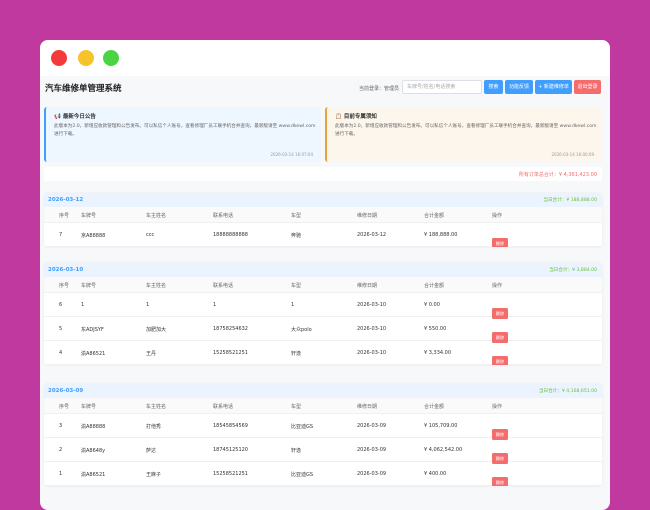 This screenshot has width=650, height=510. I want to click on new-order-button: + 新建维修单, so click(553, 87).